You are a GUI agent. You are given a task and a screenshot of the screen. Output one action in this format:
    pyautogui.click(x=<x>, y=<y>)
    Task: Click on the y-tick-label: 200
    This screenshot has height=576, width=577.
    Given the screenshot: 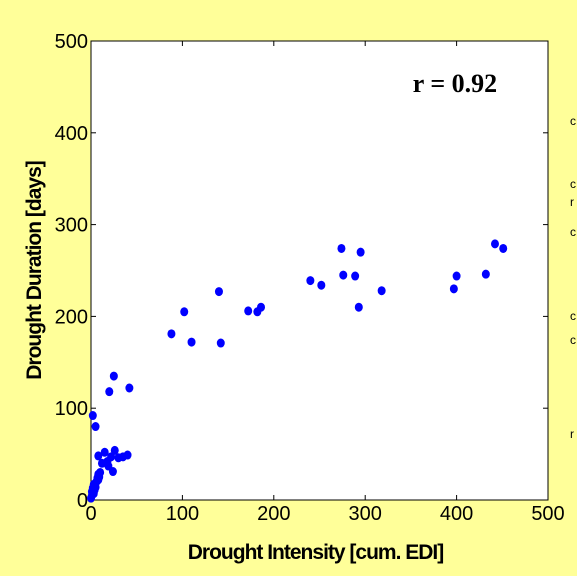 What is the action you would take?
    pyautogui.click(x=71, y=317)
    